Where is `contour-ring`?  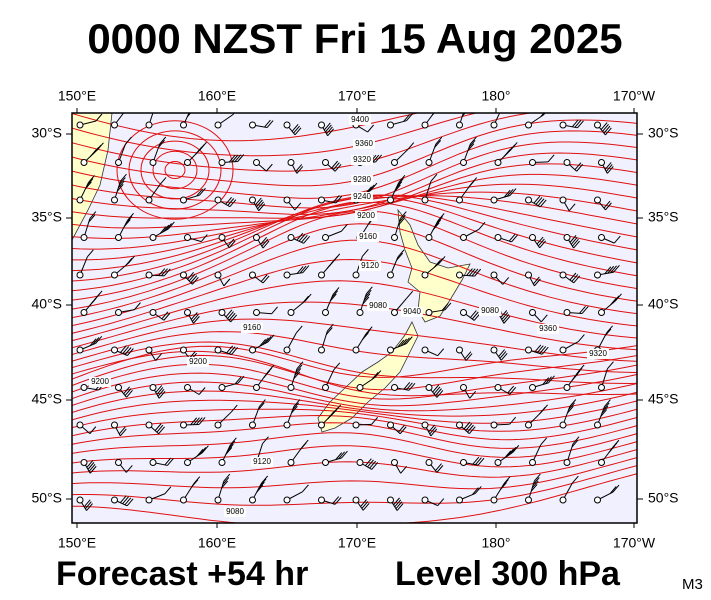
contour-ring is located at coordinates (175, 170).